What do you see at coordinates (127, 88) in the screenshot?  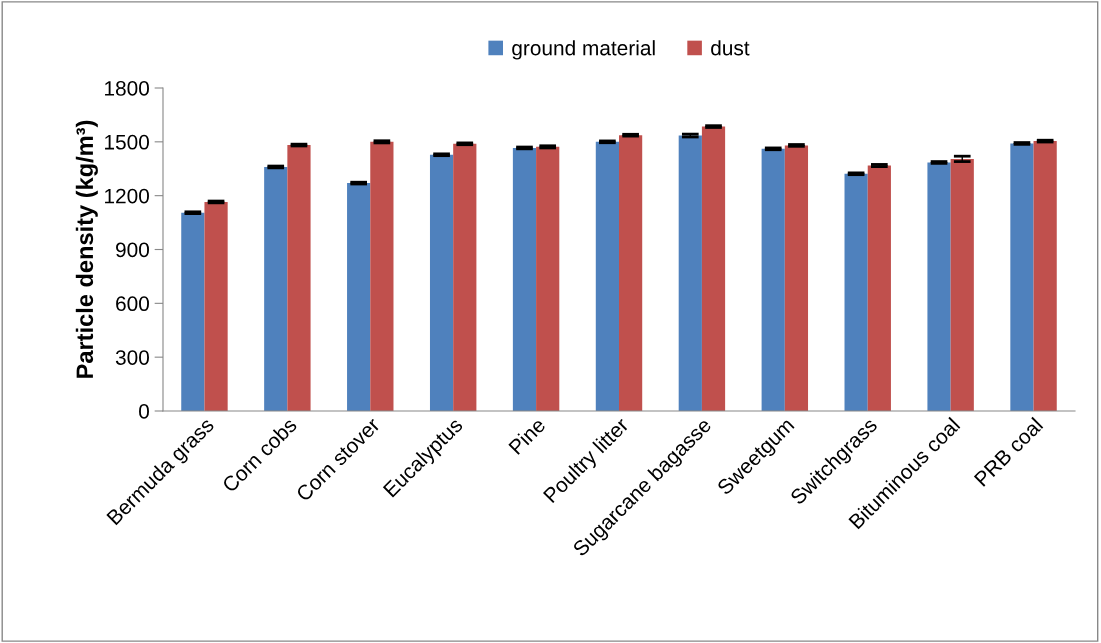 I see `y-tick-label: 1800` at bounding box center [127, 88].